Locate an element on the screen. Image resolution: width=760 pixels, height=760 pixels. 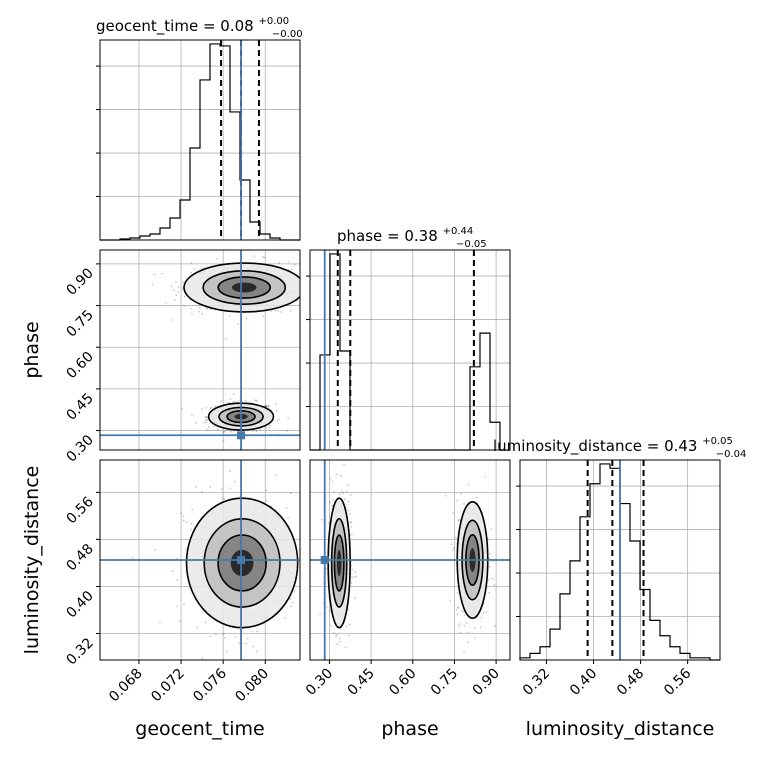
panel-phase-vs-geocent-time is located at coordinates (222, 350).